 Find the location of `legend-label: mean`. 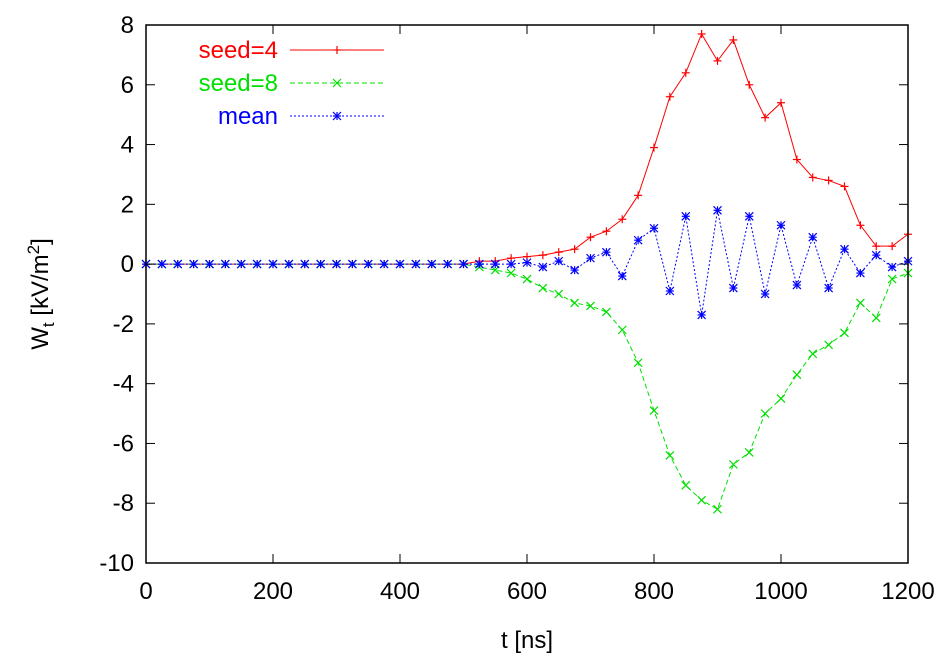

legend-label: mean is located at coordinates (248, 116).